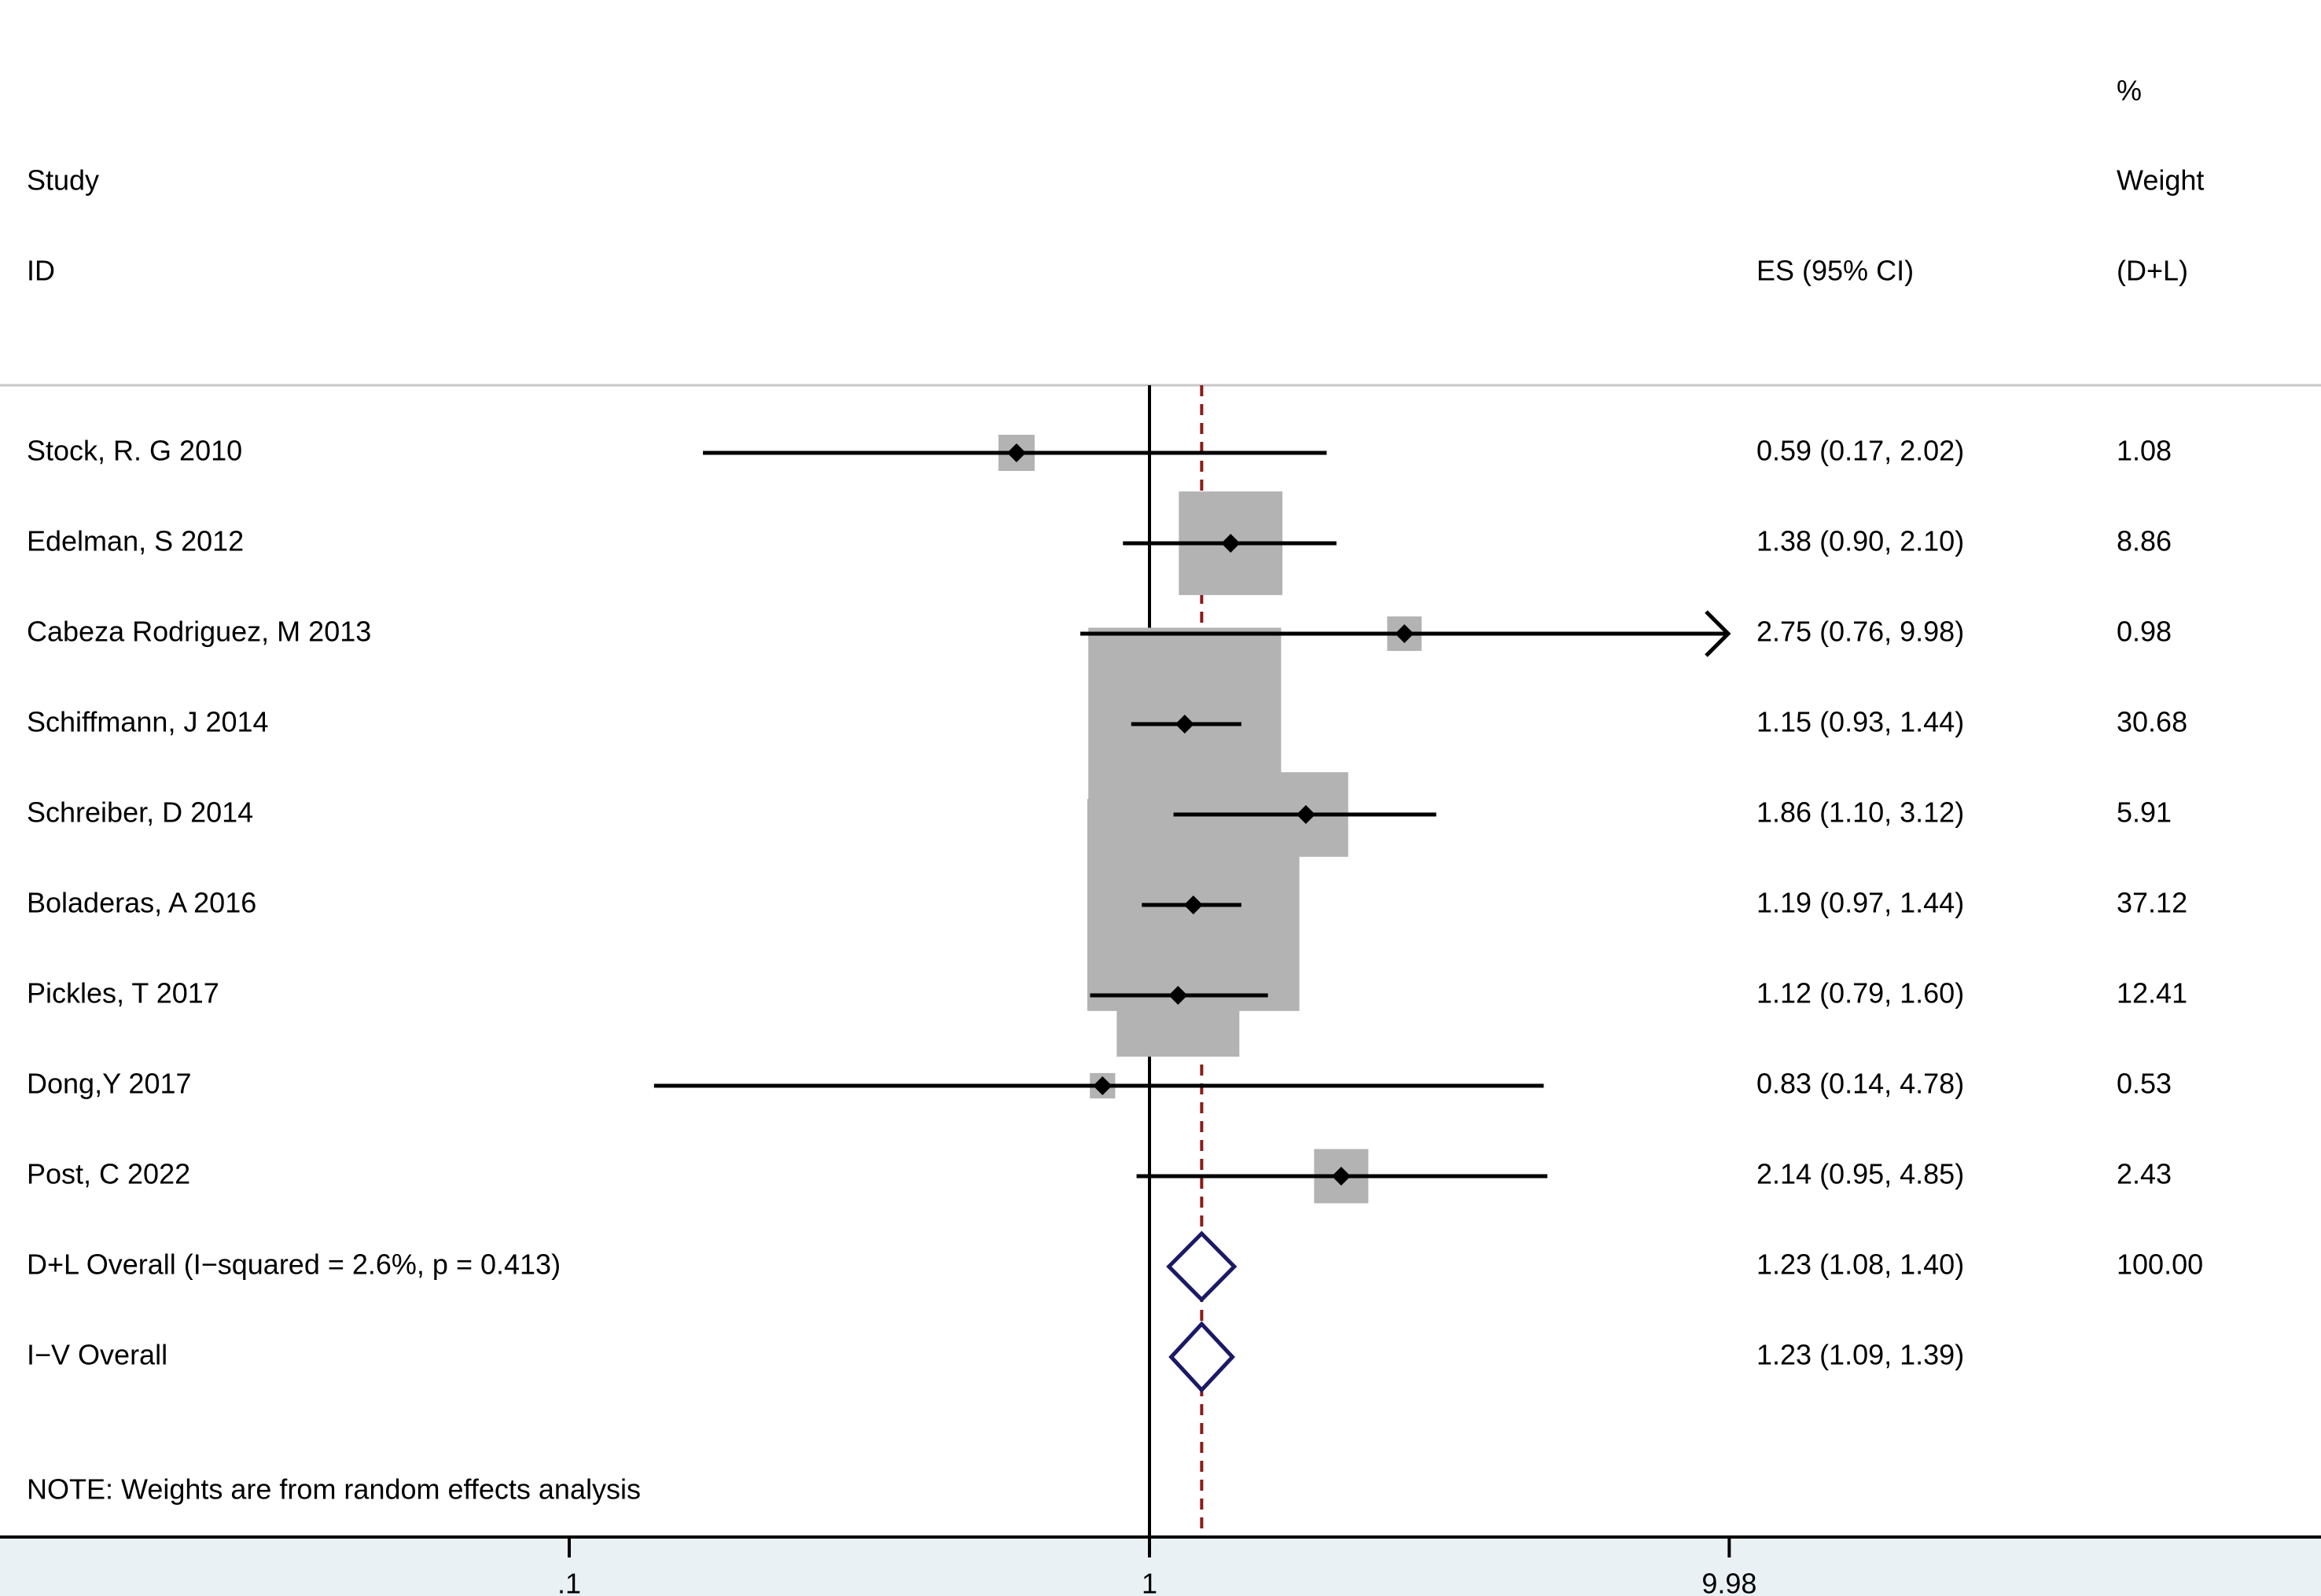  I want to click on study-label: Pickles, T 2017, so click(123, 993).